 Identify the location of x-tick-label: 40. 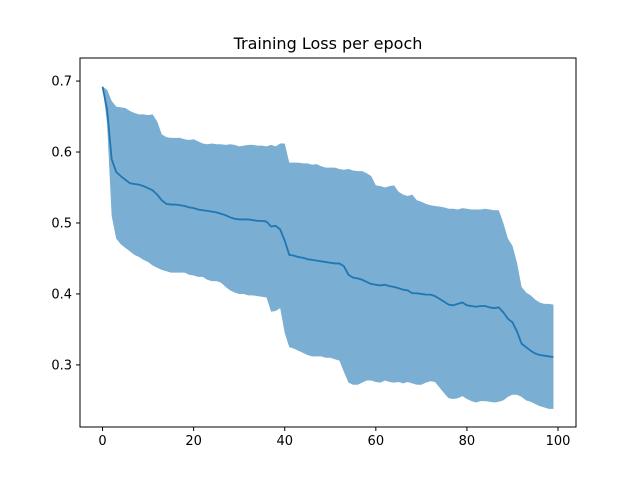
(284, 441).